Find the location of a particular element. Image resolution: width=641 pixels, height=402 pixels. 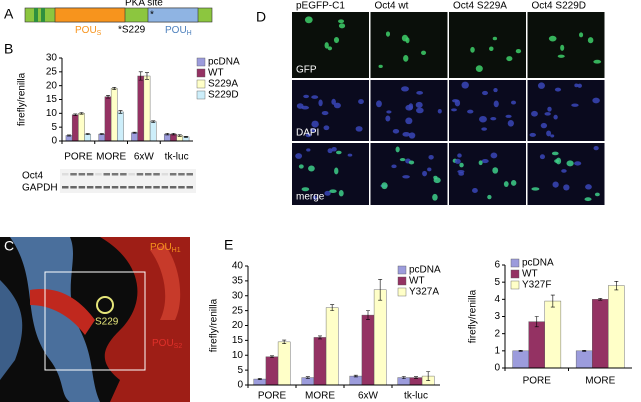

y-tick-label: 6 is located at coordinates (497, 265).